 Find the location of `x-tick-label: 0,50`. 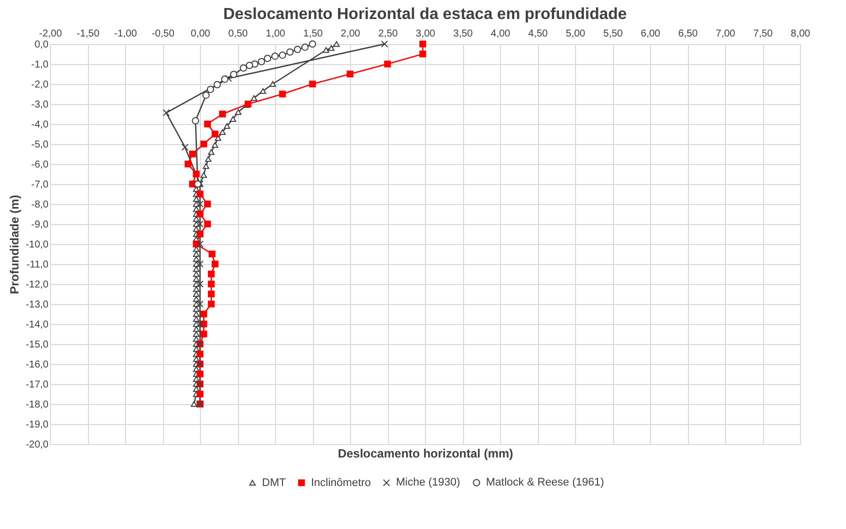

x-tick-label: 0,50 is located at coordinates (238, 34).